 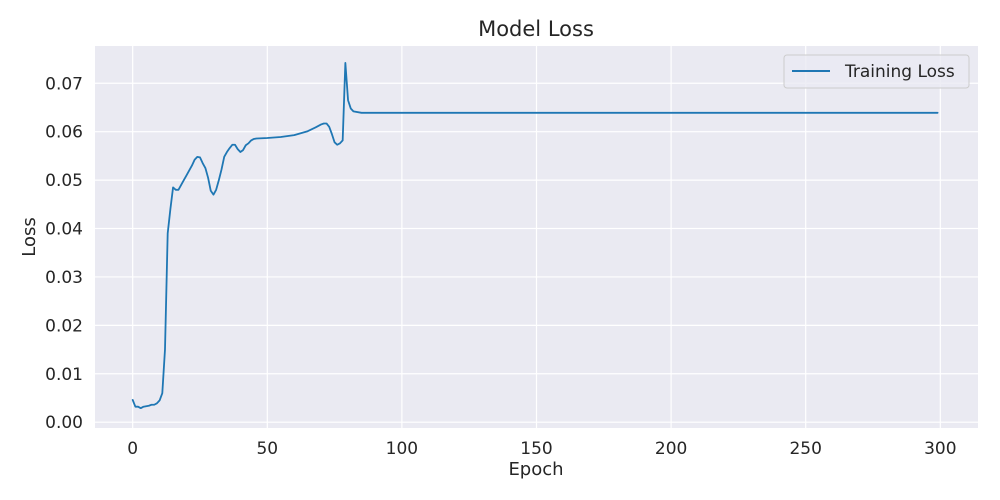 What do you see at coordinates (64, 375) in the screenshot?
I see `y-tick-label: 0.01` at bounding box center [64, 375].